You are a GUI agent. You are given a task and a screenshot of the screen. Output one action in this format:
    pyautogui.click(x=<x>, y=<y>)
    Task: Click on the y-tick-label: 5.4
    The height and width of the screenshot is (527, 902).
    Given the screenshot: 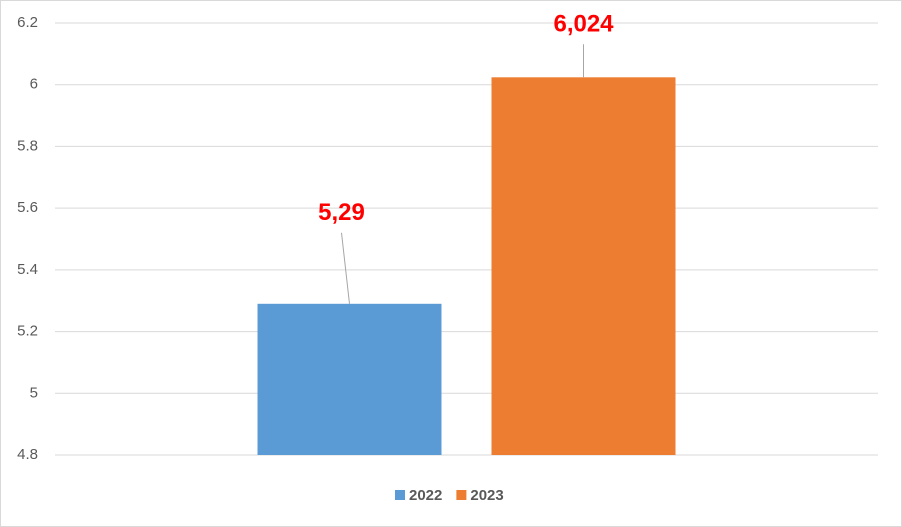 What is the action you would take?
    pyautogui.click(x=27, y=269)
    